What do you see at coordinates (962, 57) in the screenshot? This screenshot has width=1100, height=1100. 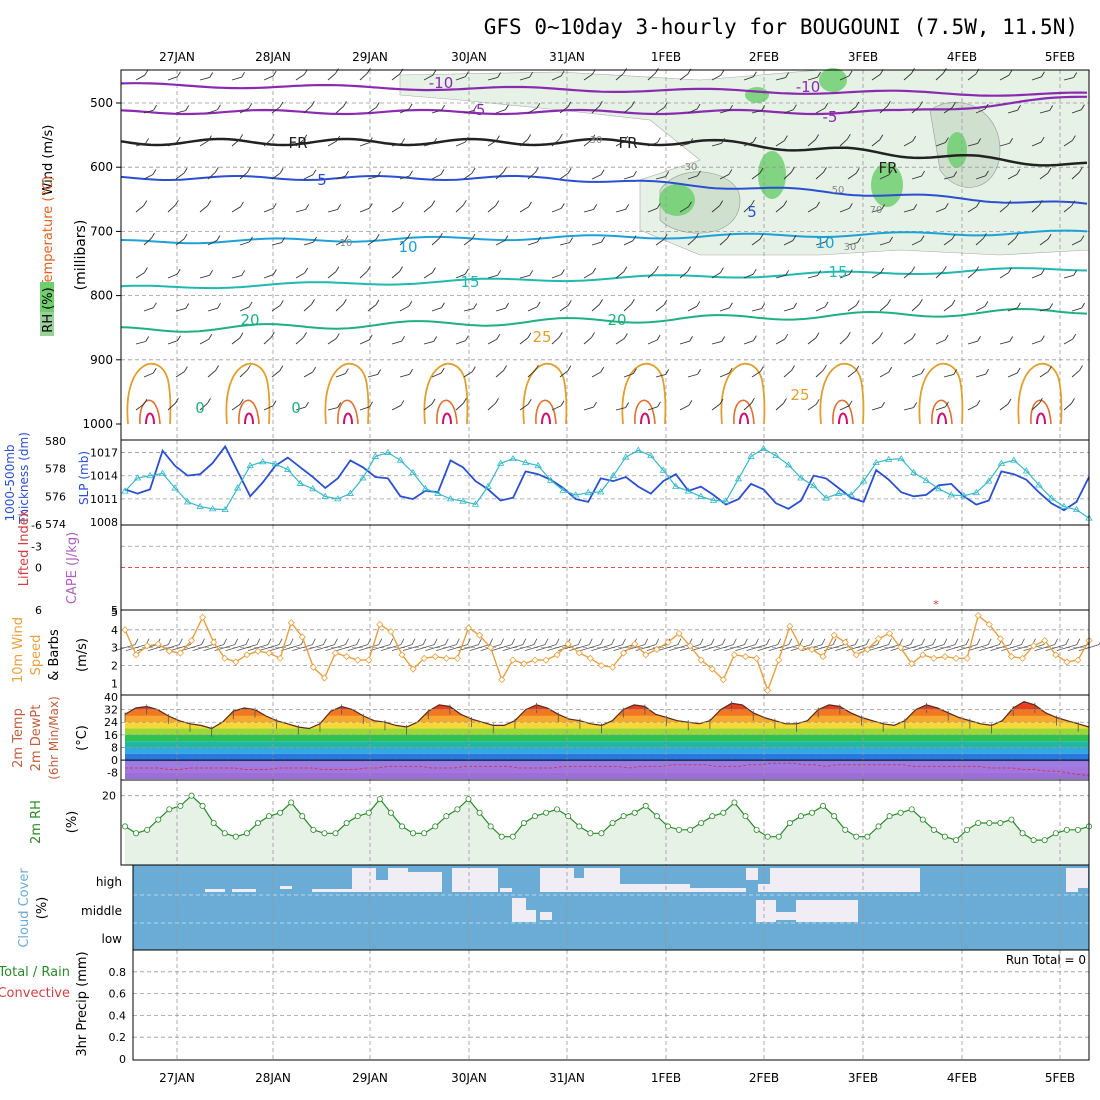 I see `date-label-top: 4FEB` at bounding box center [962, 57].